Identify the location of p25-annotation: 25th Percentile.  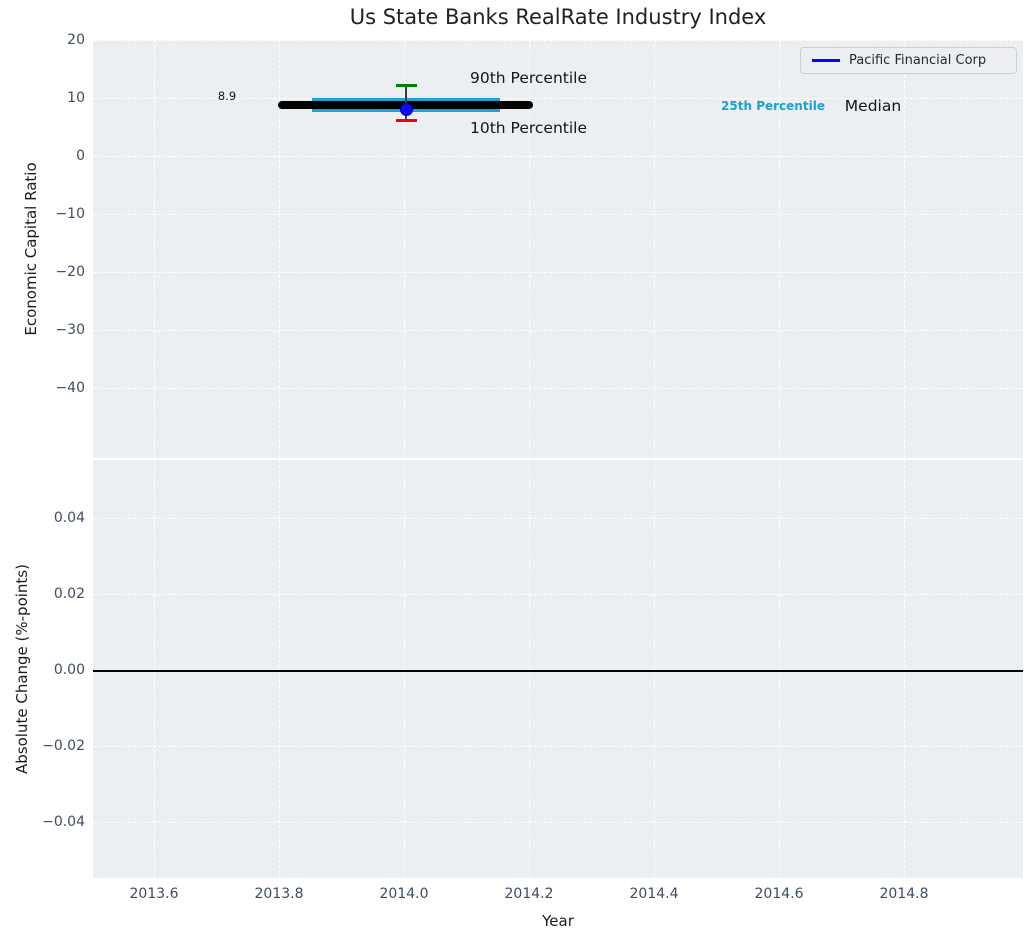
(773, 106).